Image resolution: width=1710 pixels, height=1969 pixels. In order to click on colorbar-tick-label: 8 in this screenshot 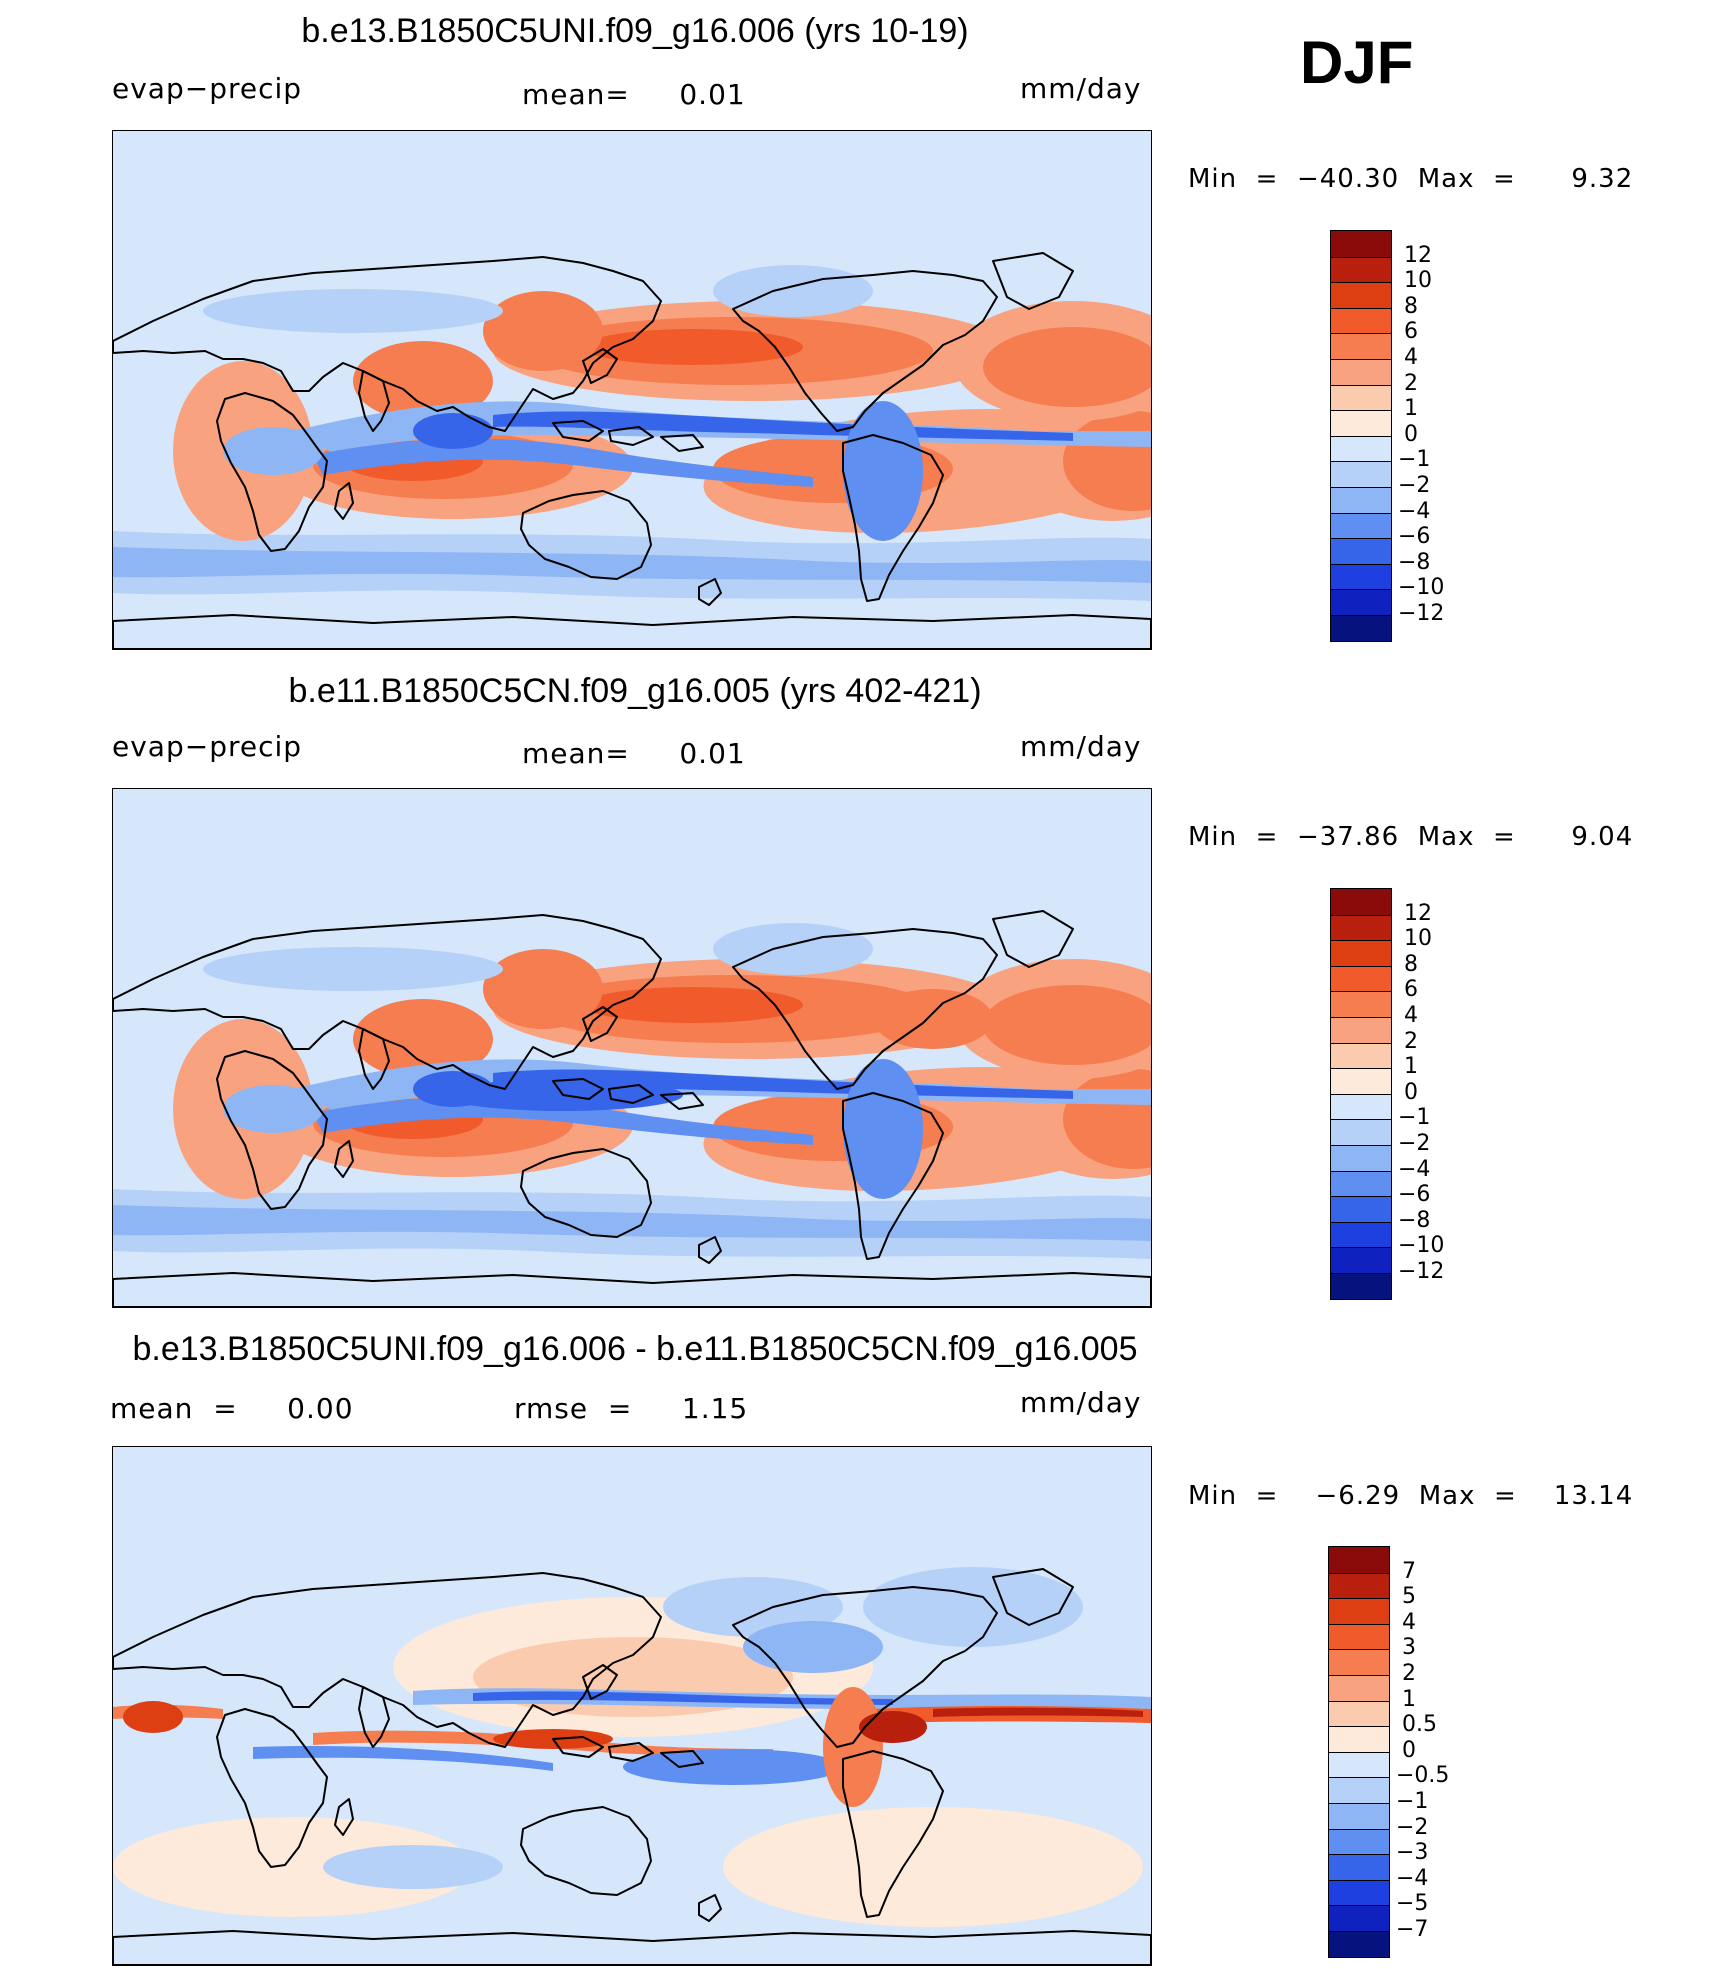, I will do `click(1411, 306)`.